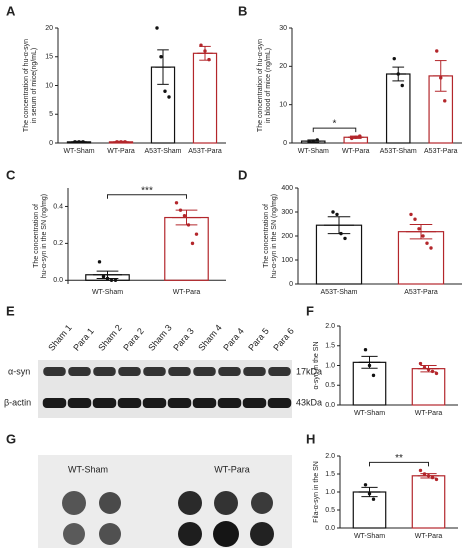 The width and height of the screenshot is (469, 550). Describe the element at coordinates (10, 310) in the screenshot. I see `panel-letter: E` at that location.